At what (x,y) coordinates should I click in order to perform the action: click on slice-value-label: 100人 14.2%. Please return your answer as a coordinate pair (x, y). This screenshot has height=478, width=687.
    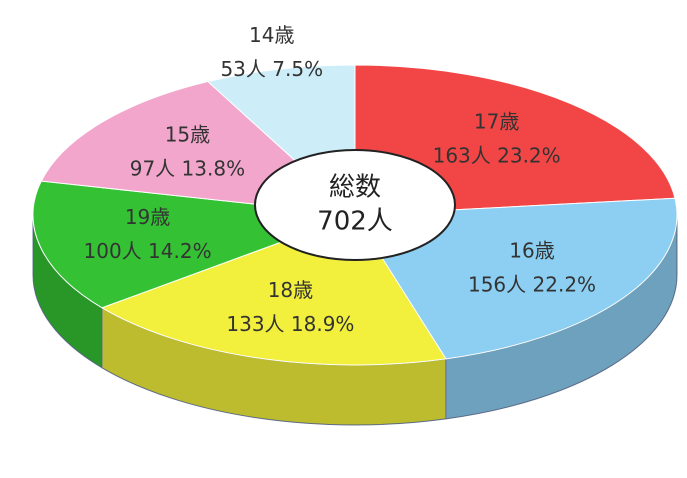
    Looking at the image, I should click on (148, 251).